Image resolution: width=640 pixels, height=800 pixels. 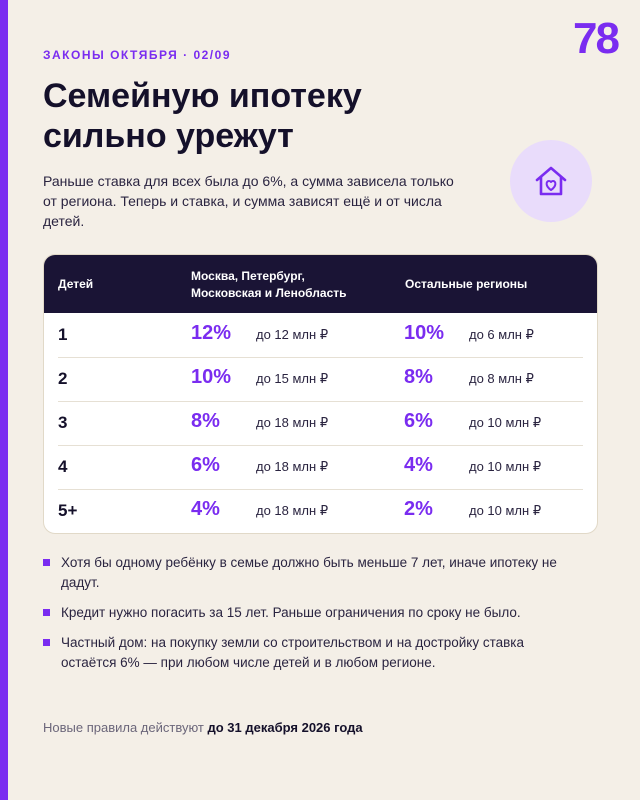 I want to click on table-row: 1 12% до 12 млн ₽ 10% до 6 млн ₽, so click(x=320, y=335).